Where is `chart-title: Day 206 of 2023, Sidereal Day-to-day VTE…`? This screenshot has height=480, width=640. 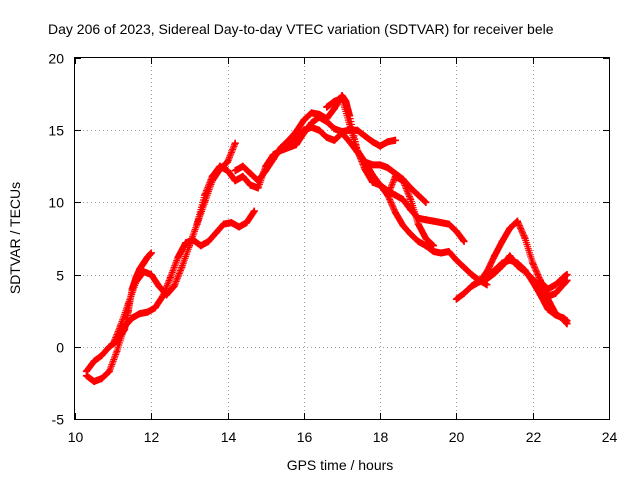 chart-title: Day 206 of 2023, Sidereal Day-to-day VTE… is located at coordinates (301, 29).